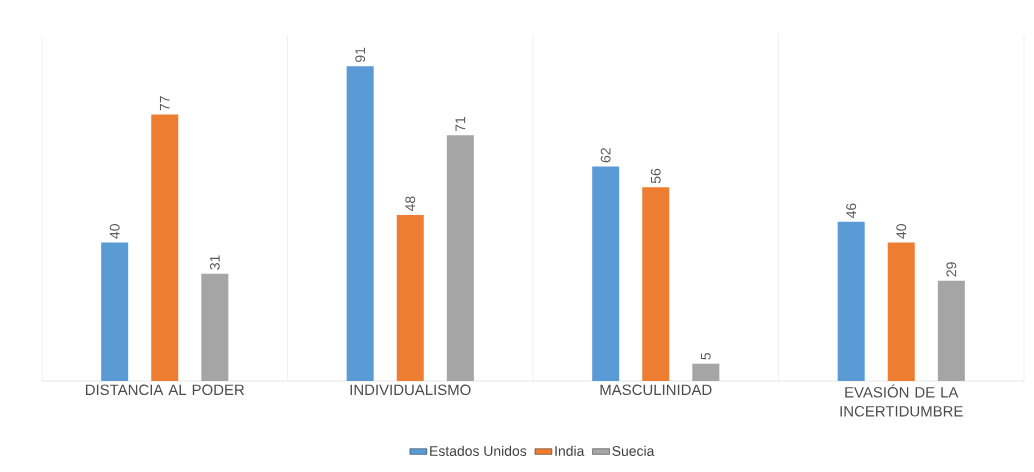 The height and width of the screenshot is (472, 1034). I want to click on legend-label: India, so click(570, 450).